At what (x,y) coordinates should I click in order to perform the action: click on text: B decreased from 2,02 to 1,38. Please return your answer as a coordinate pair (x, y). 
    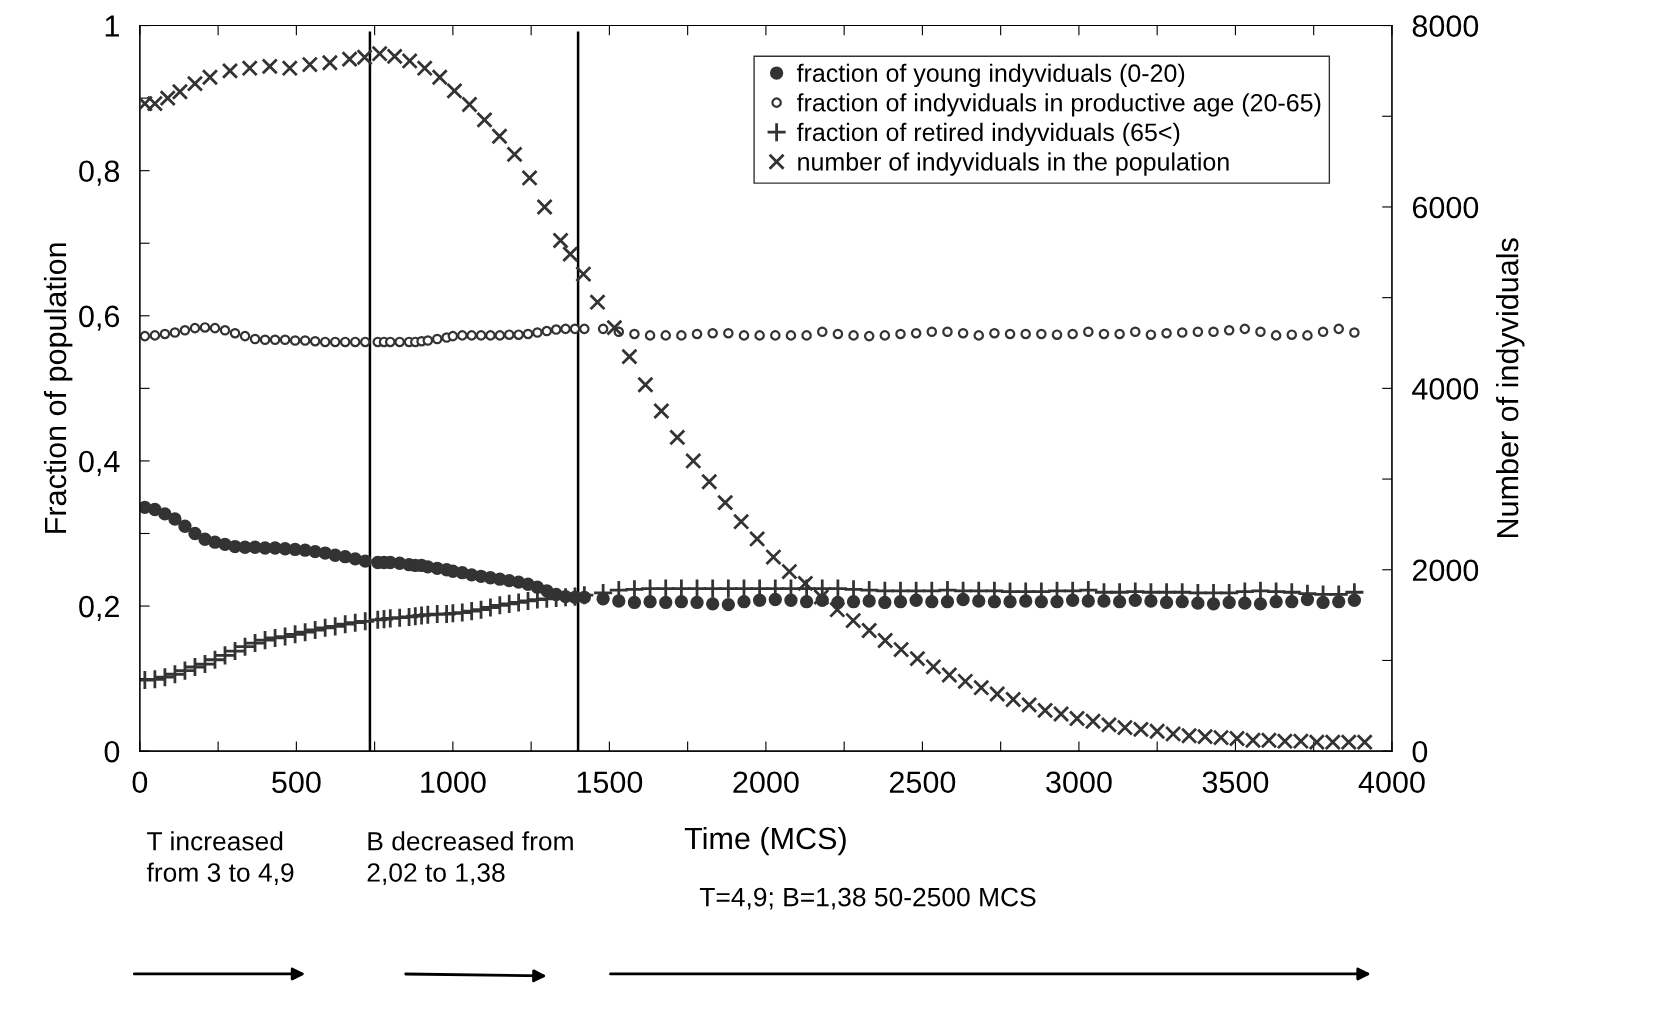
    Looking at the image, I should click on (470, 858).